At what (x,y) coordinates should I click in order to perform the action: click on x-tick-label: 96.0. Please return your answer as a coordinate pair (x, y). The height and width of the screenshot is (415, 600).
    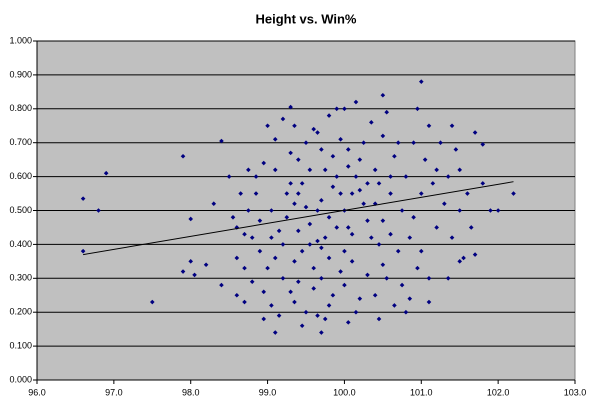
    Looking at the image, I should click on (37, 392).